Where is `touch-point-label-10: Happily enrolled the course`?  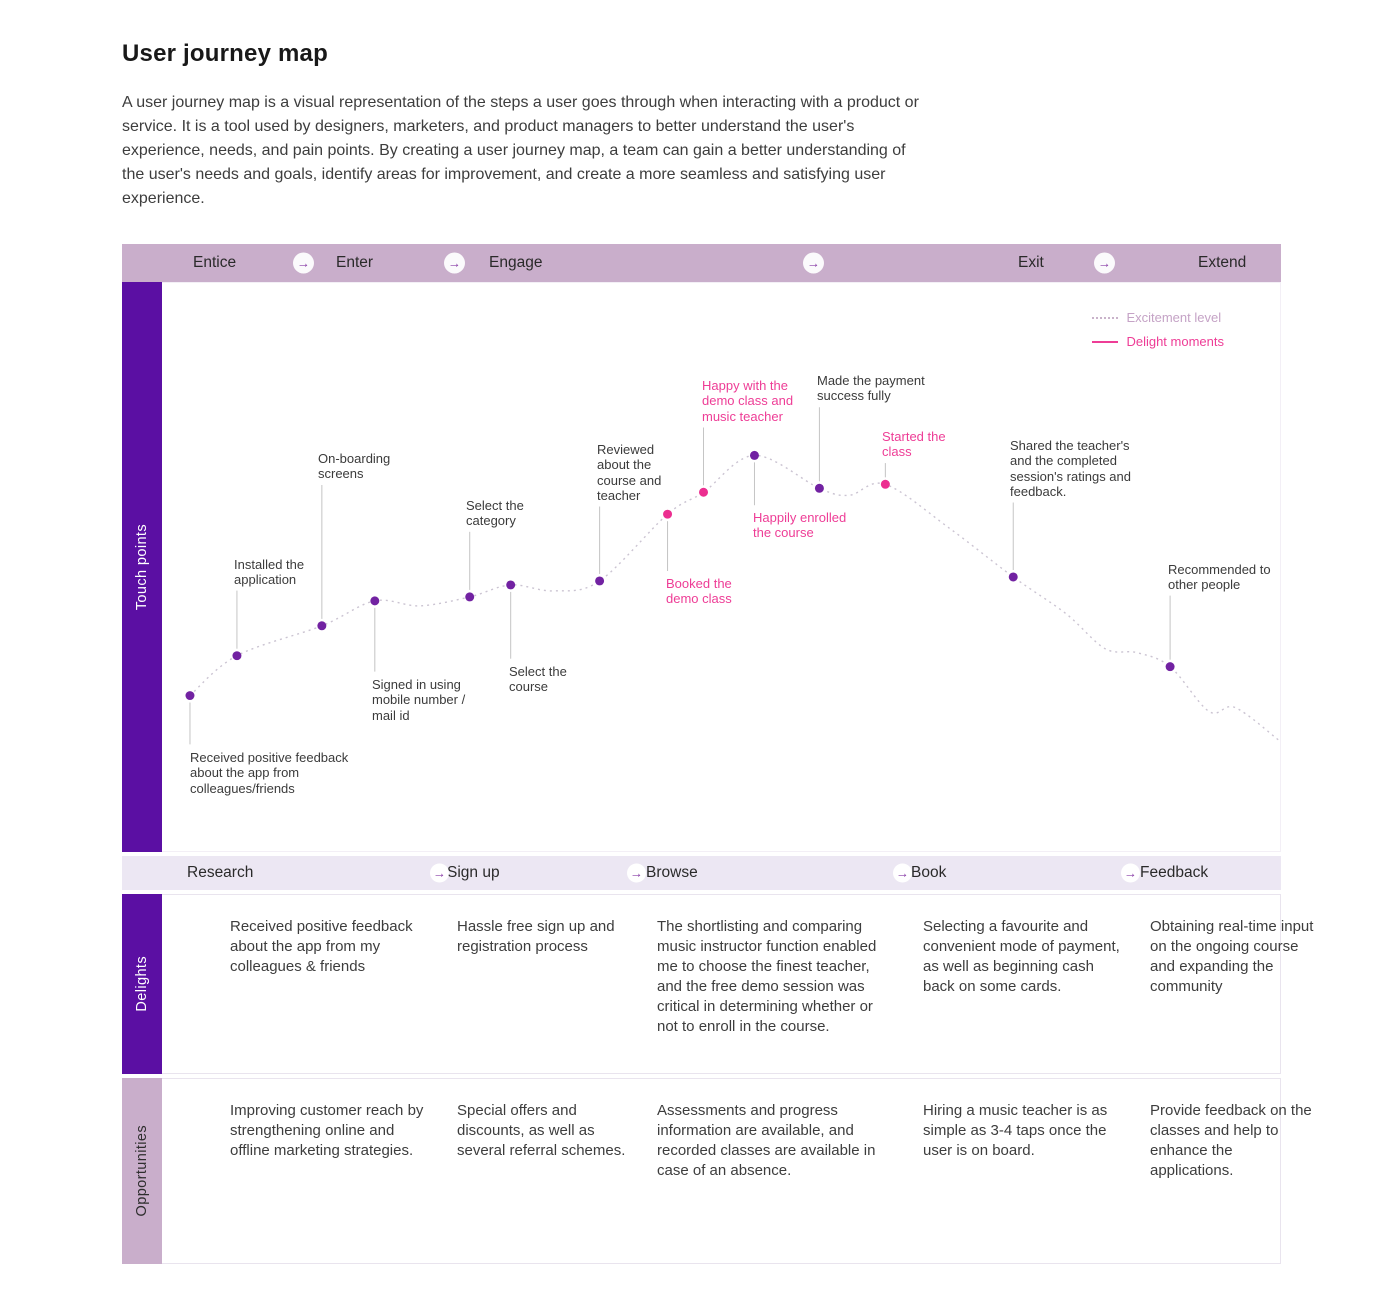 touch-point-label-10: Happily enrolled the course is located at coordinates (800, 525).